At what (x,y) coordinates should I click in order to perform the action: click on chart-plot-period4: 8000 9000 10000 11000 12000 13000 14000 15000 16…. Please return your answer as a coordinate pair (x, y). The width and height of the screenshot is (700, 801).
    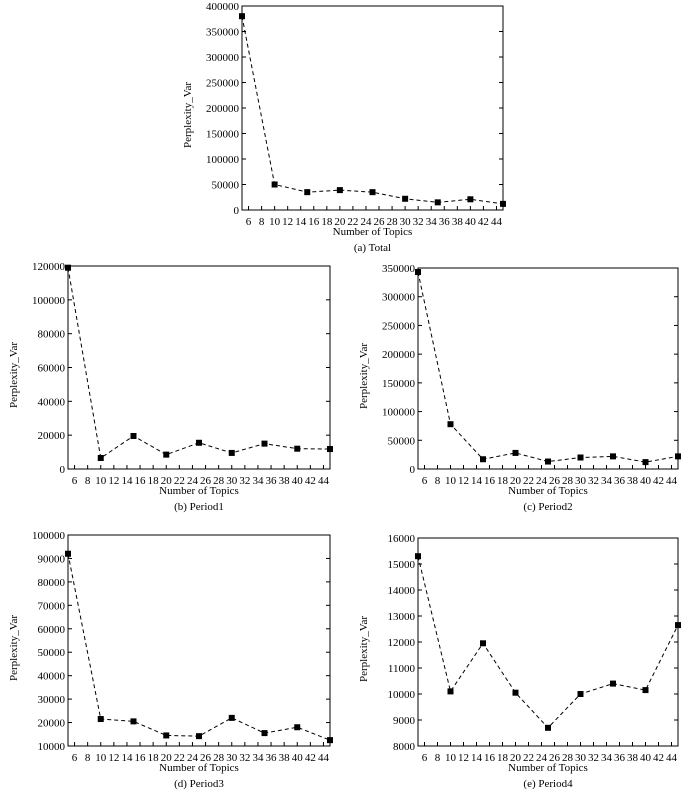
    Looking at the image, I should click on (534, 648).